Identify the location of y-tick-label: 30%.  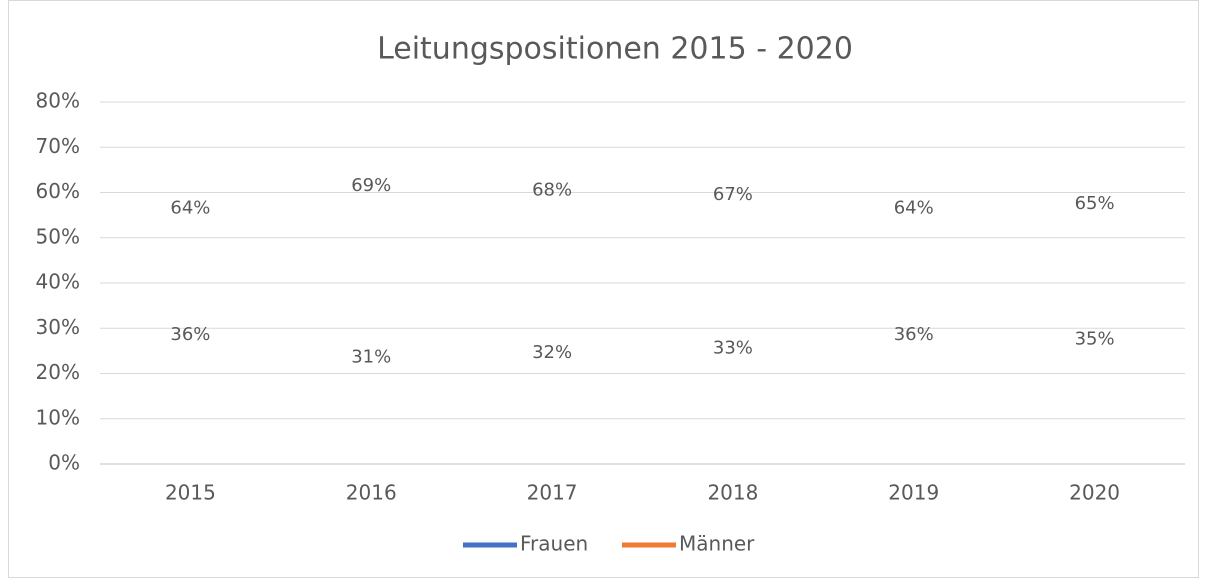
(58, 327).